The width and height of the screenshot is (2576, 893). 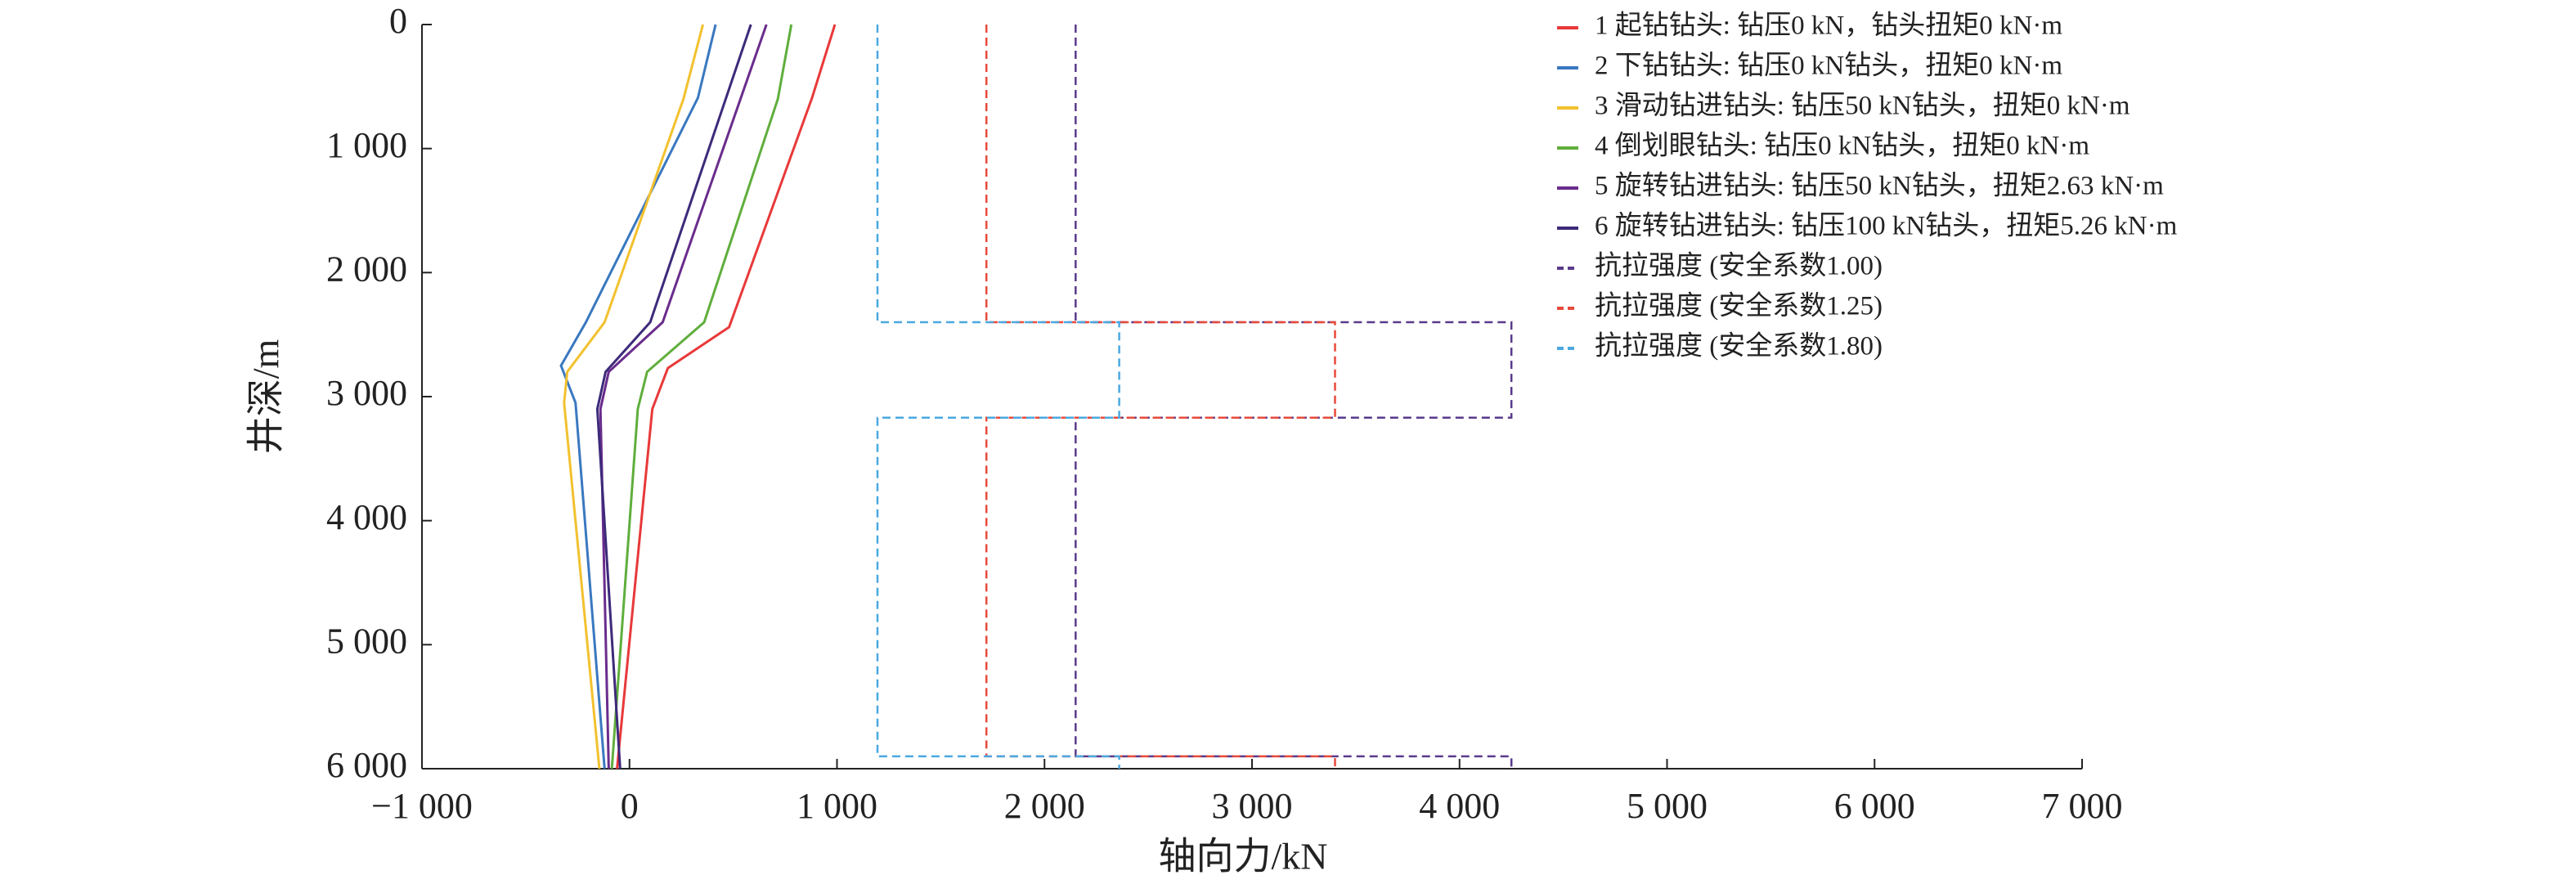 What do you see at coordinates (422, 806) in the screenshot?
I see `x-tick-label: −1 000` at bounding box center [422, 806].